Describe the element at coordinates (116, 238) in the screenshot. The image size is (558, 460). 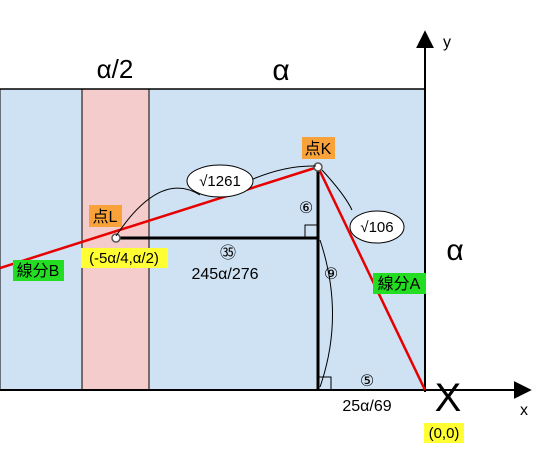
I see `point-L-dot` at that location.